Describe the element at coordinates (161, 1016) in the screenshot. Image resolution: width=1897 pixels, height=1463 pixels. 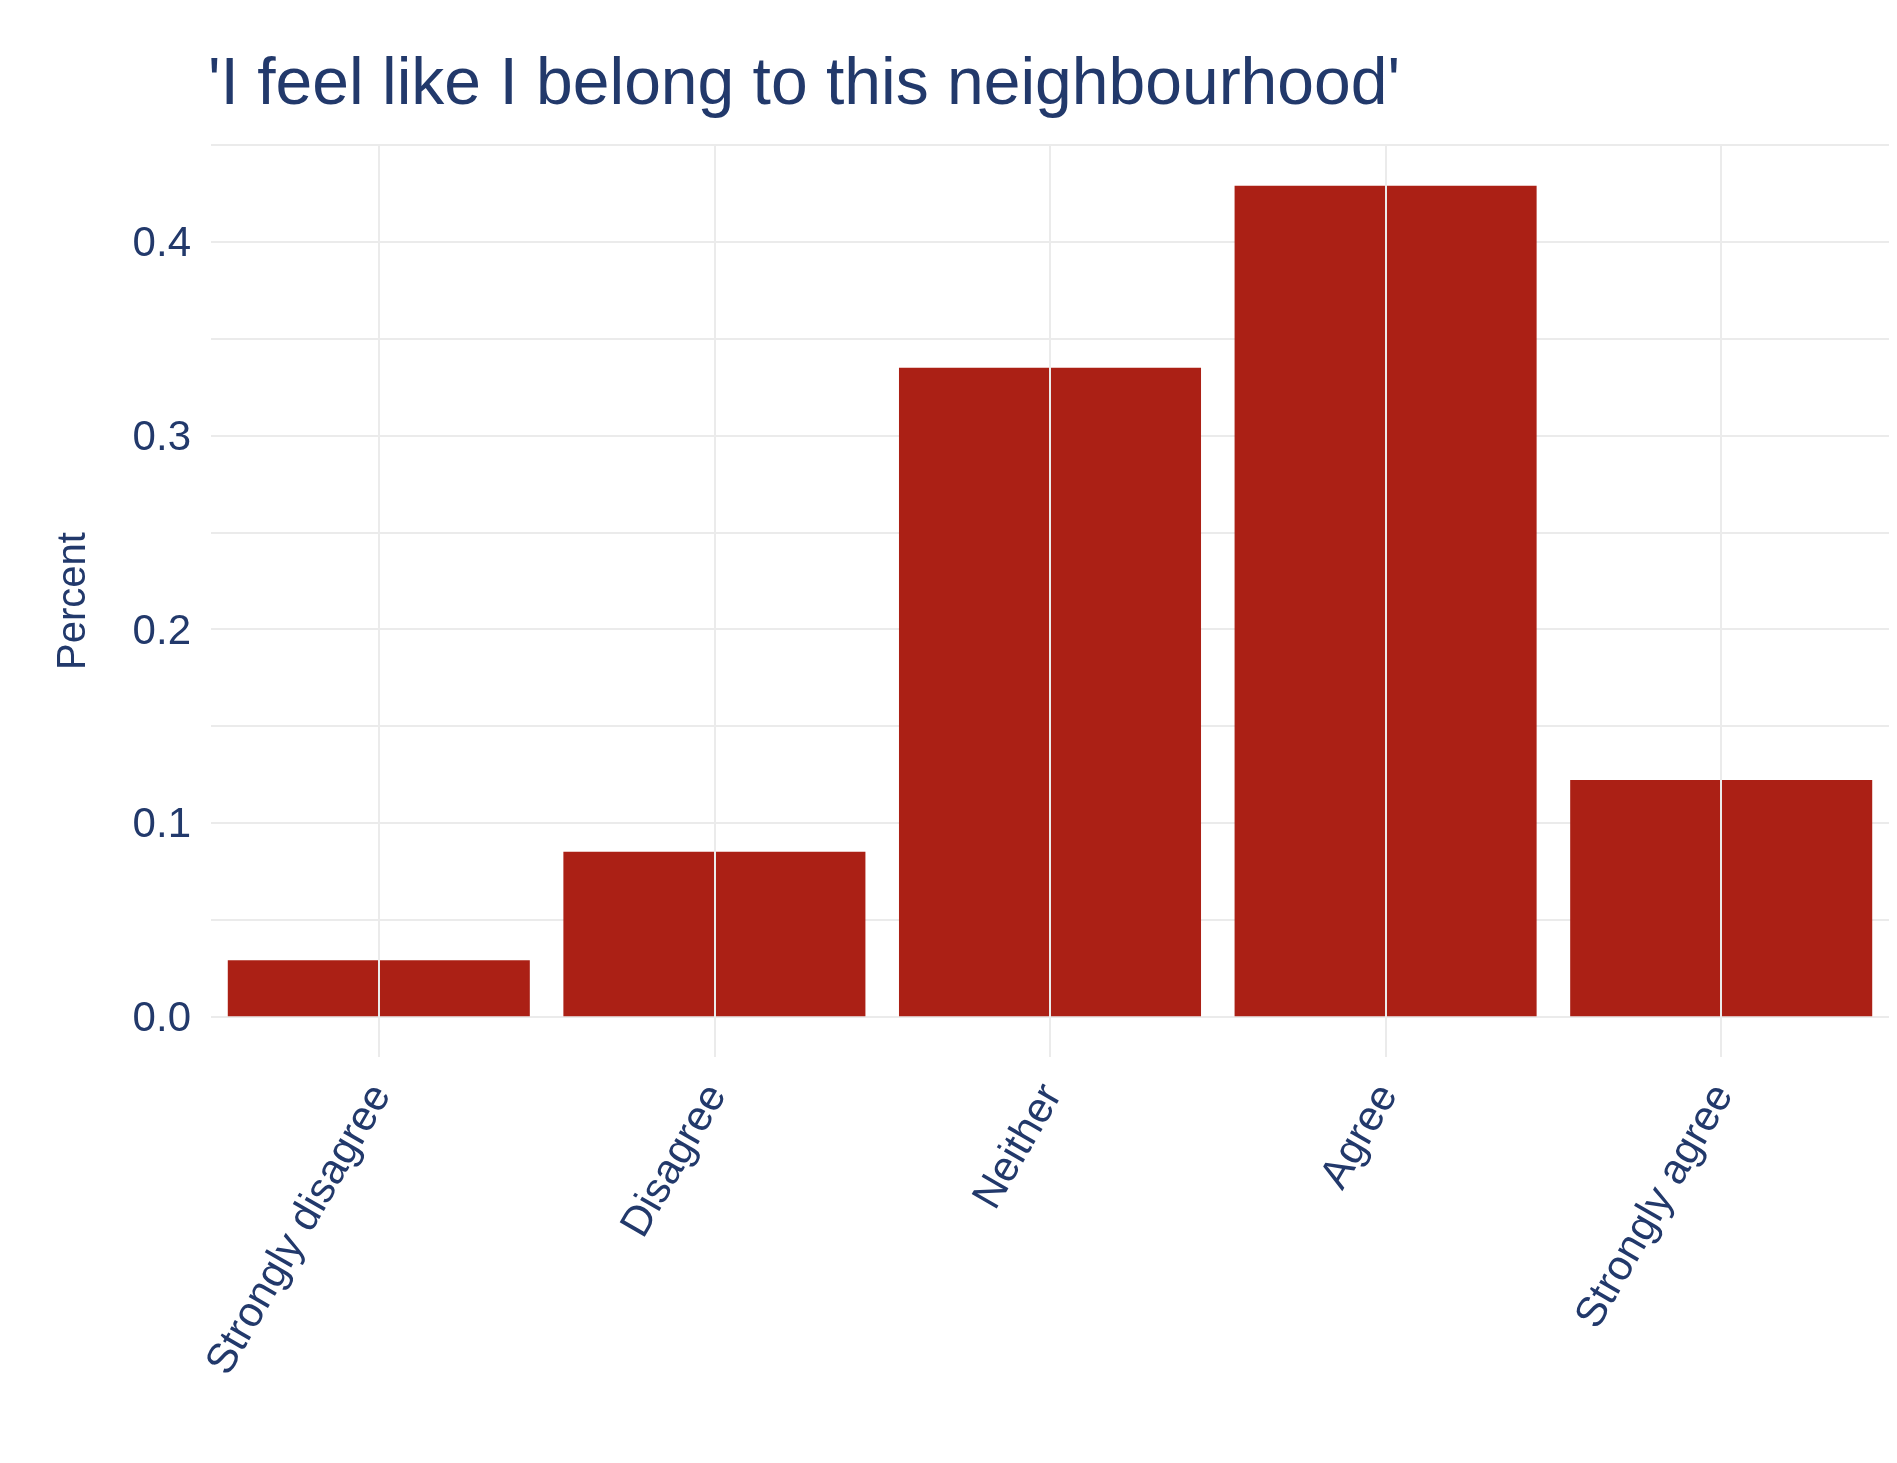
I see `y-tick-label: 0.0` at that location.